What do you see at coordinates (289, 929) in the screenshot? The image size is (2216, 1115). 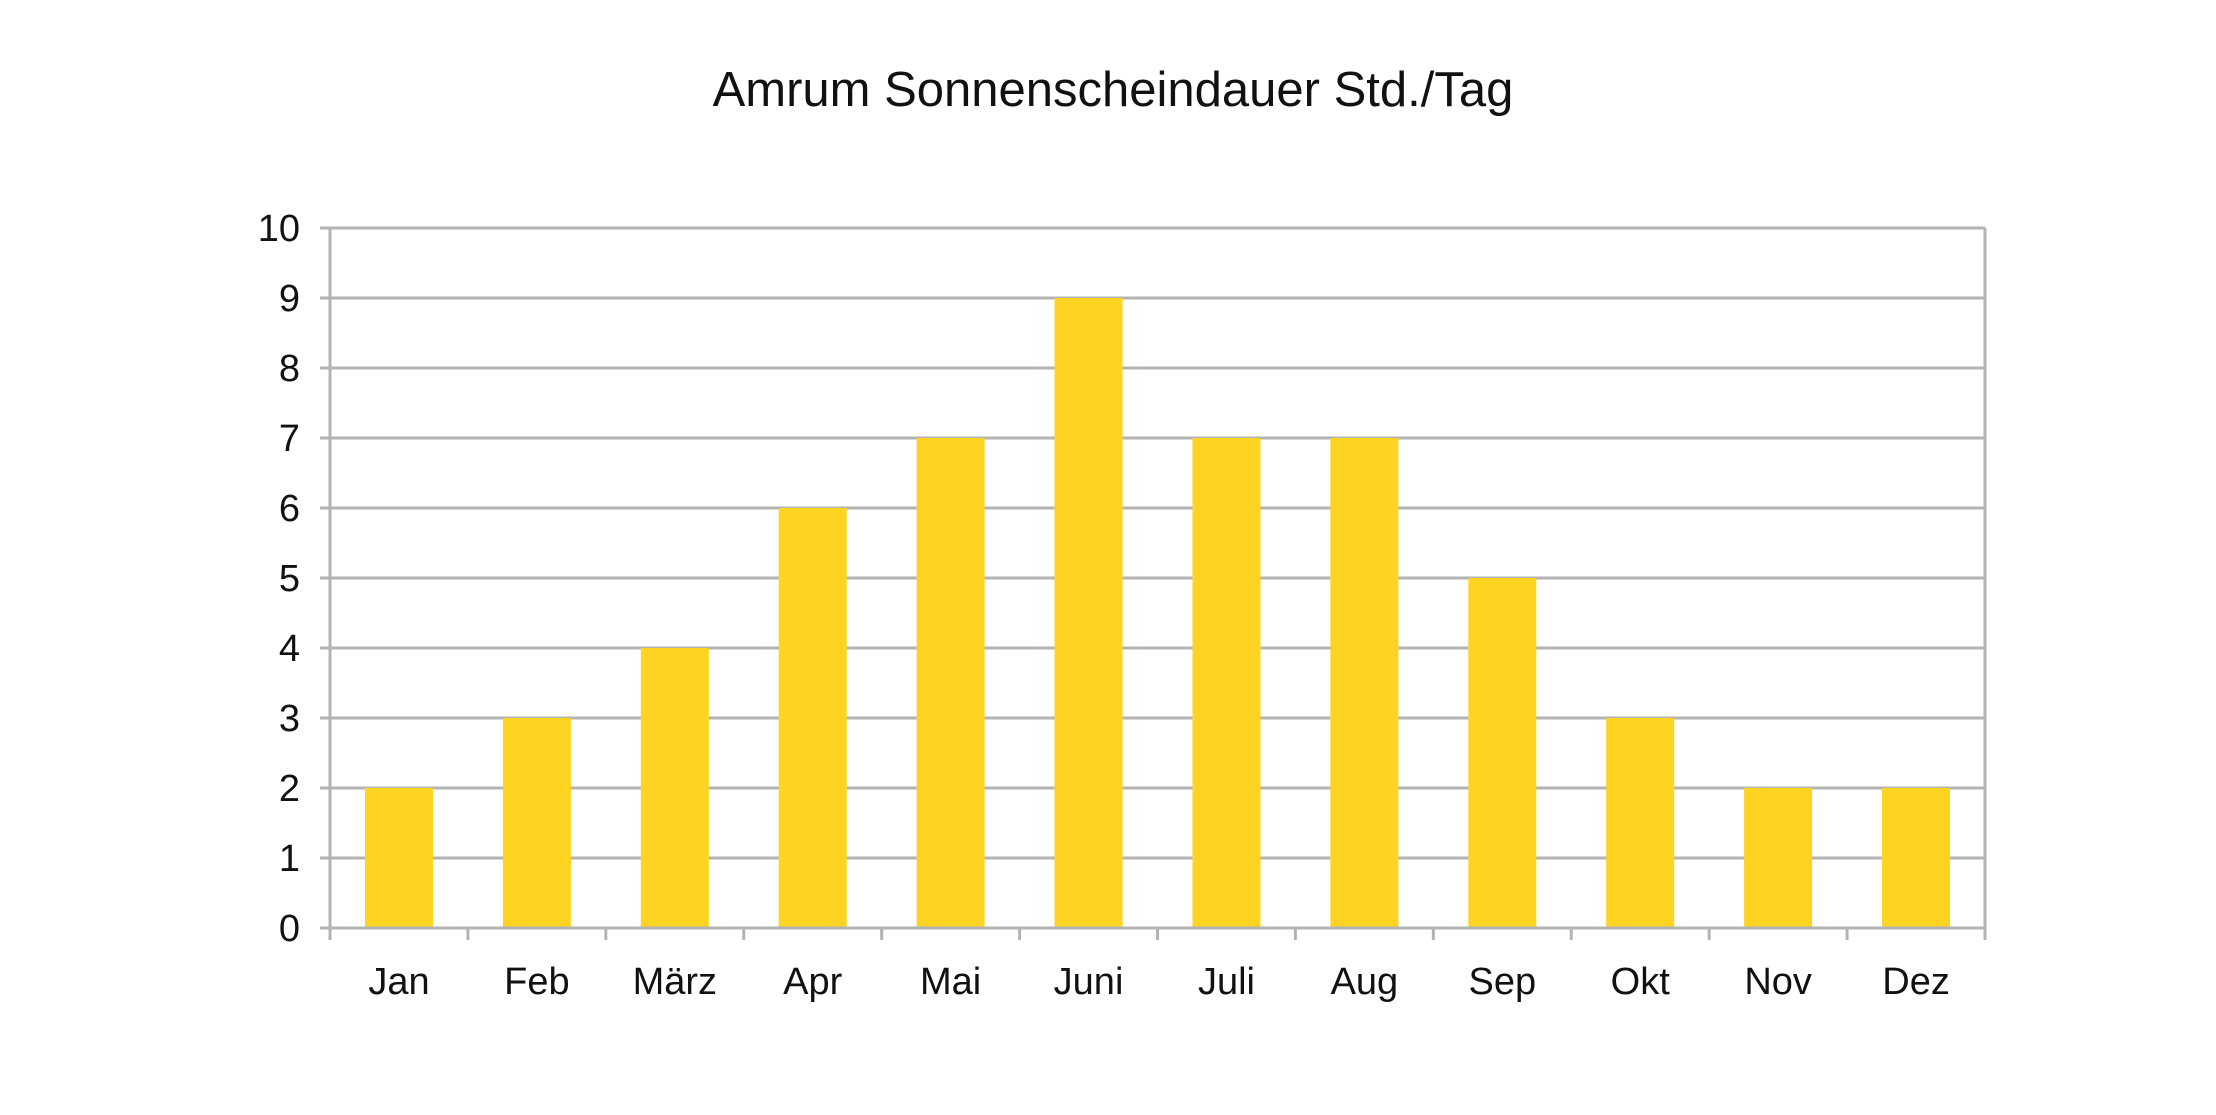 I see `y-tick-label: 0` at bounding box center [289, 929].